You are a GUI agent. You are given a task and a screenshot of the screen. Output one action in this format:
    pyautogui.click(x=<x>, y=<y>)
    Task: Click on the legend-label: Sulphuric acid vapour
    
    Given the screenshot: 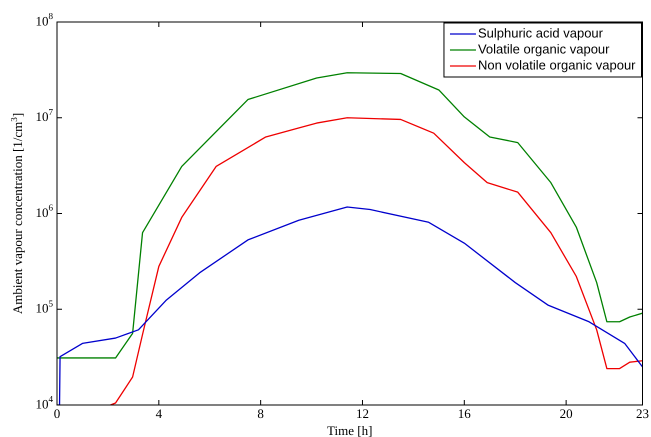 What is the action you would take?
    pyautogui.click(x=541, y=33)
    